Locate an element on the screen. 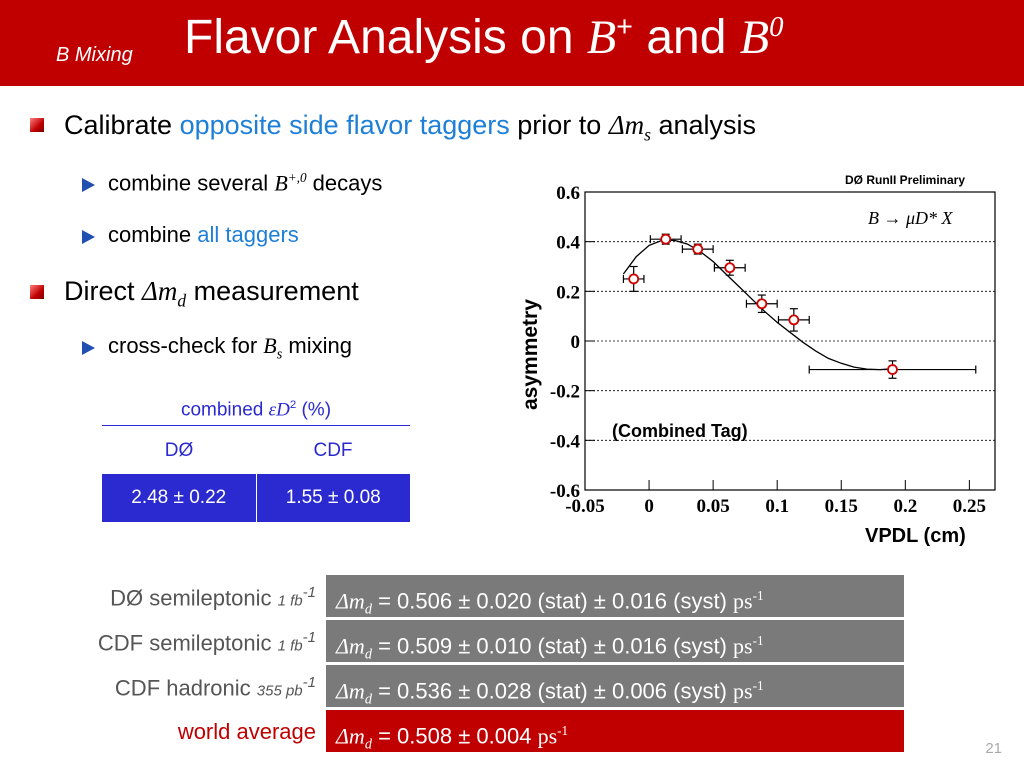 This screenshot has width=1024, height=768. y-tick-label: 0 is located at coordinates (576, 342).